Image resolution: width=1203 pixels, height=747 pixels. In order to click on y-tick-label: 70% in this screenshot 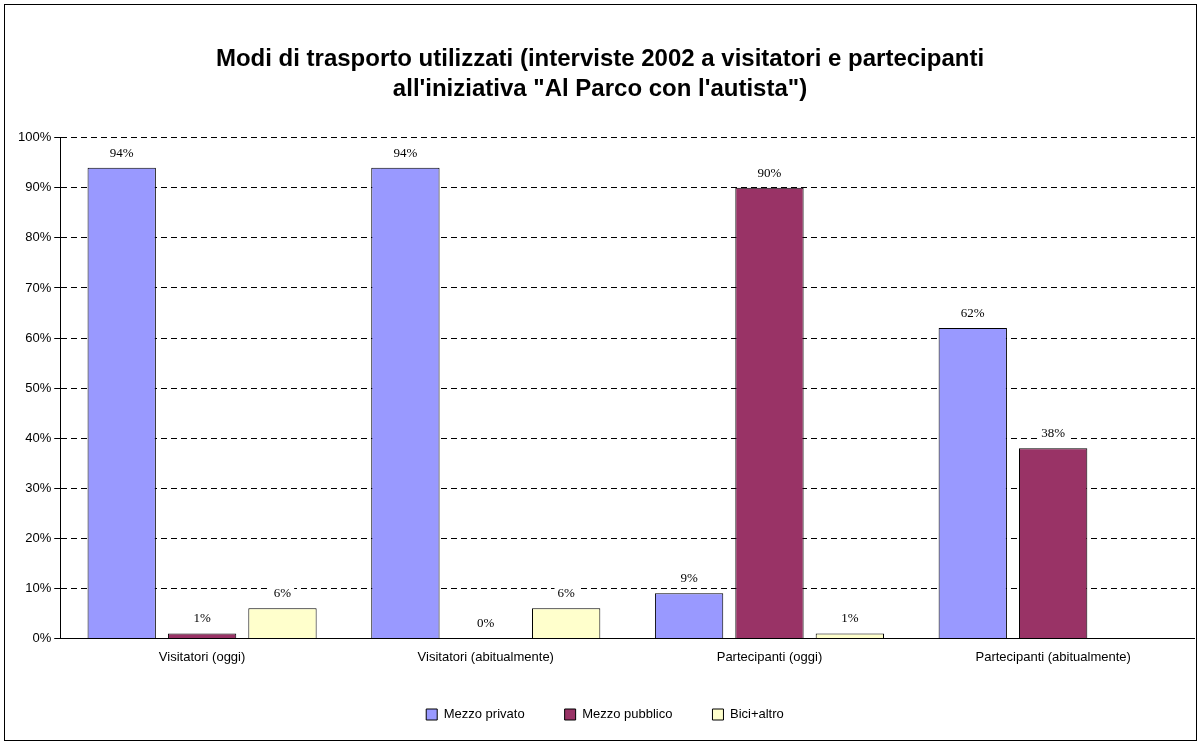, I will do `click(38, 287)`.